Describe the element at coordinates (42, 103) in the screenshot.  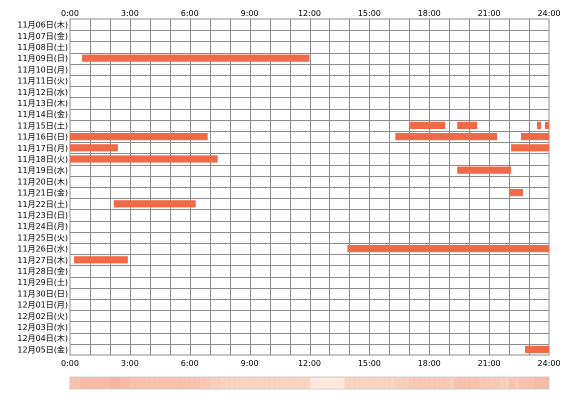
I see `day-label: 11月13日(木)` at that location.